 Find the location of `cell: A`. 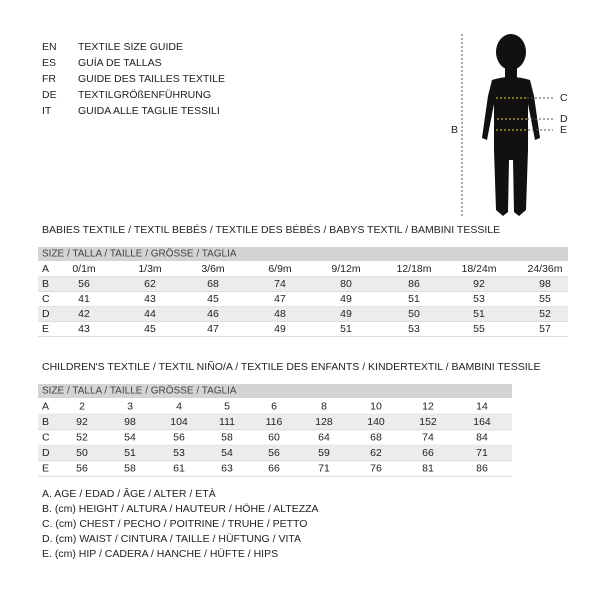

cell: A is located at coordinates (45, 269).